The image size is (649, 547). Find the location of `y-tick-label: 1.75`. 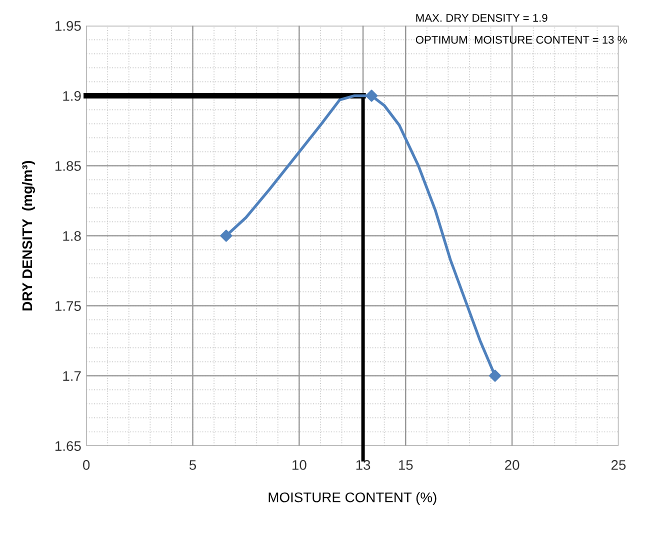

y-tick-label: 1.75 is located at coordinates (68, 306).